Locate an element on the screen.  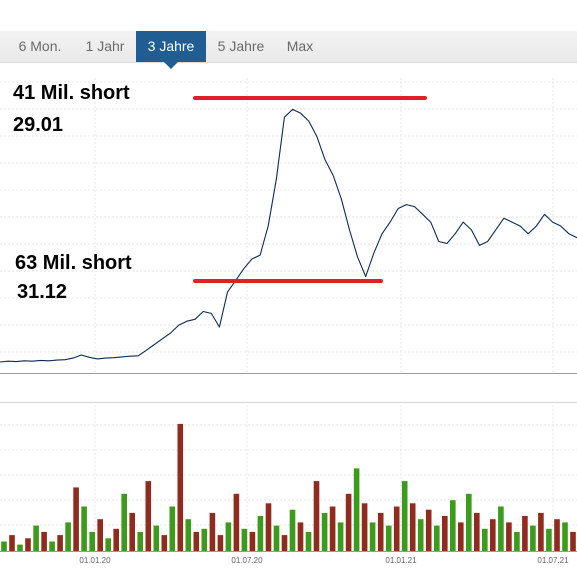
lower-short-date: 31.12 is located at coordinates (42, 292).